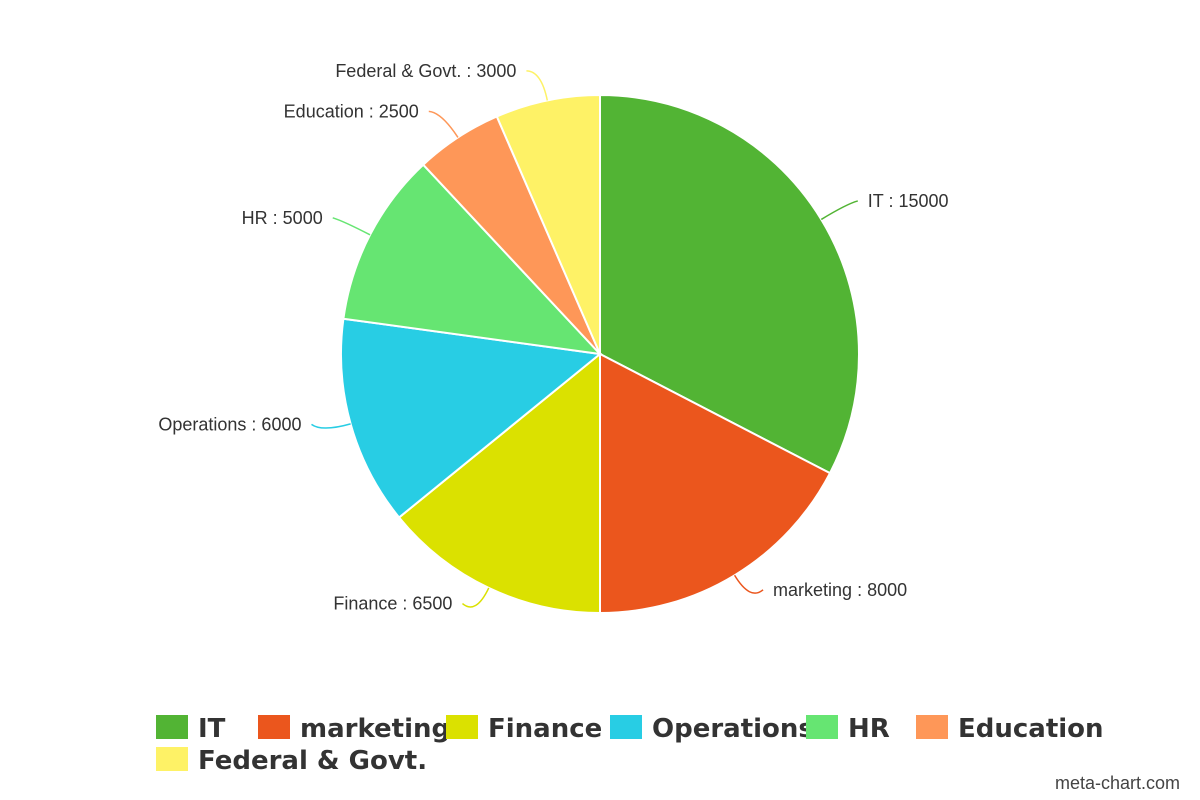 The height and width of the screenshot is (800, 1200). What do you see at coordinates (443, 124) in the screenshot?
I see `leader-line-education` at bounding box center [443, 124].